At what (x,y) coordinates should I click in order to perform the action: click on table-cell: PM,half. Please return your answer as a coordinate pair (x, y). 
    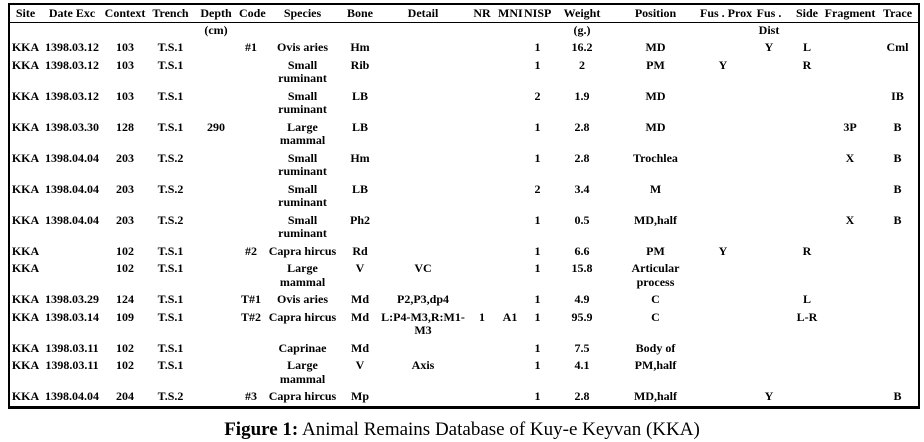
    Looking at the image, I should click on (655, 365).